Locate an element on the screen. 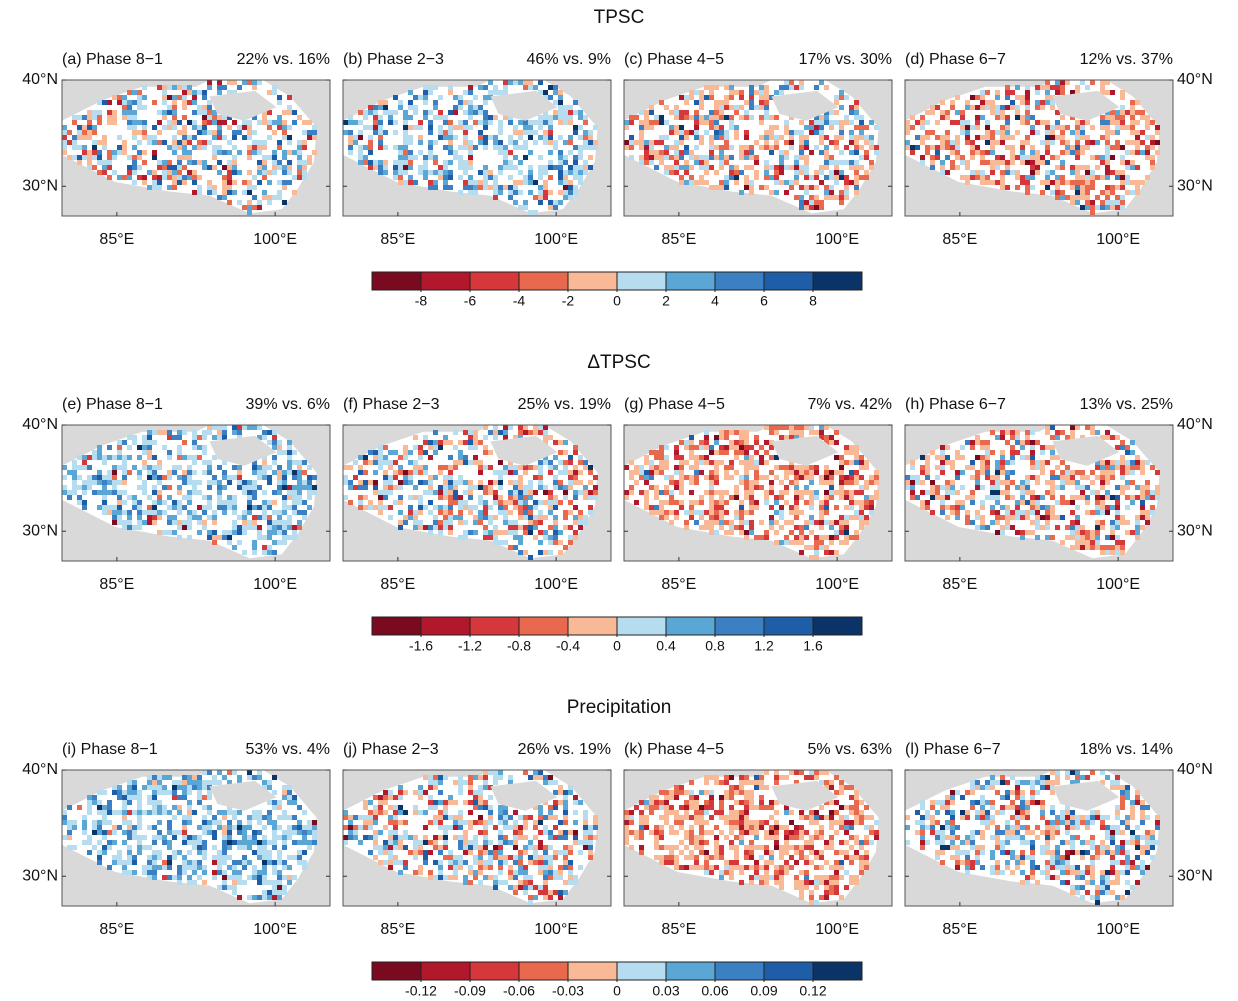 The width and height of the screenshot is (1238, 1001). colorbar-box is located at coordinates (445, 626).